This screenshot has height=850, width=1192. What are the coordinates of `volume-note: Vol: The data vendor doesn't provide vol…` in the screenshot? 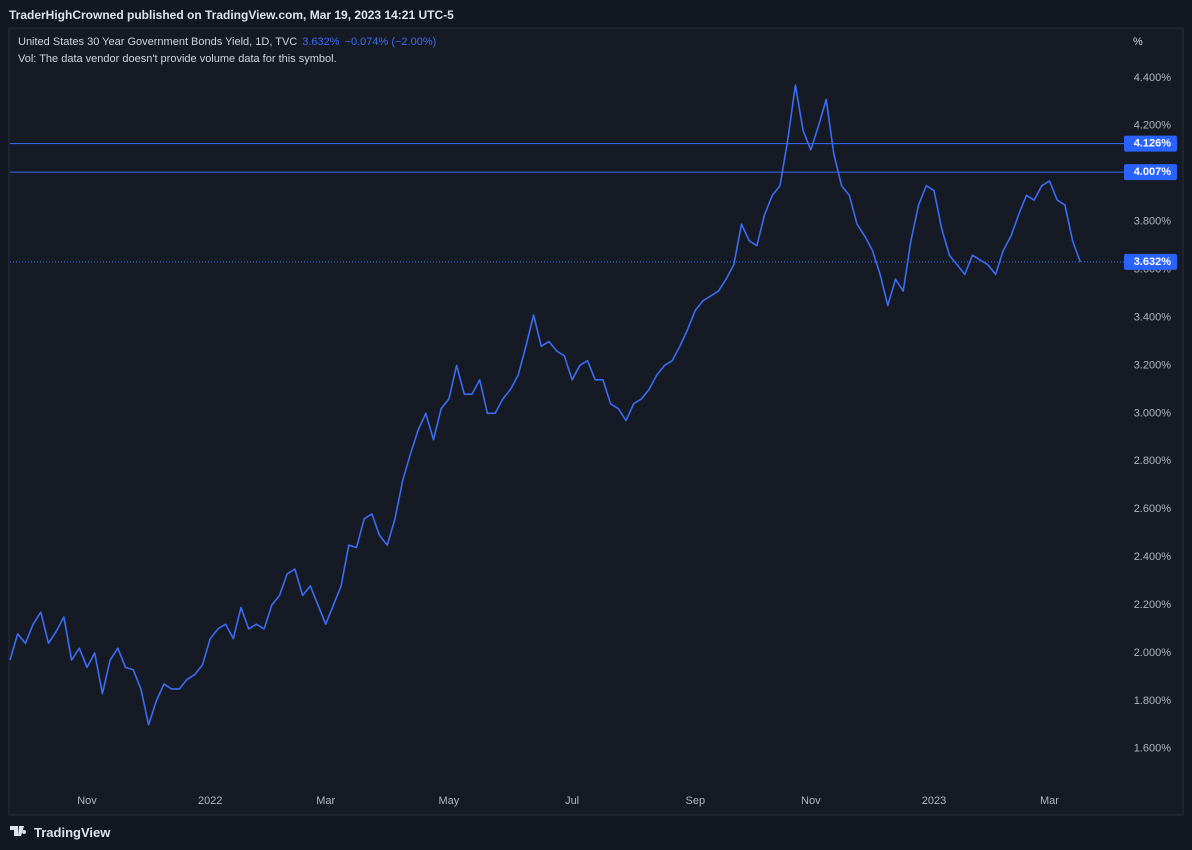 It's located at (177, 59).